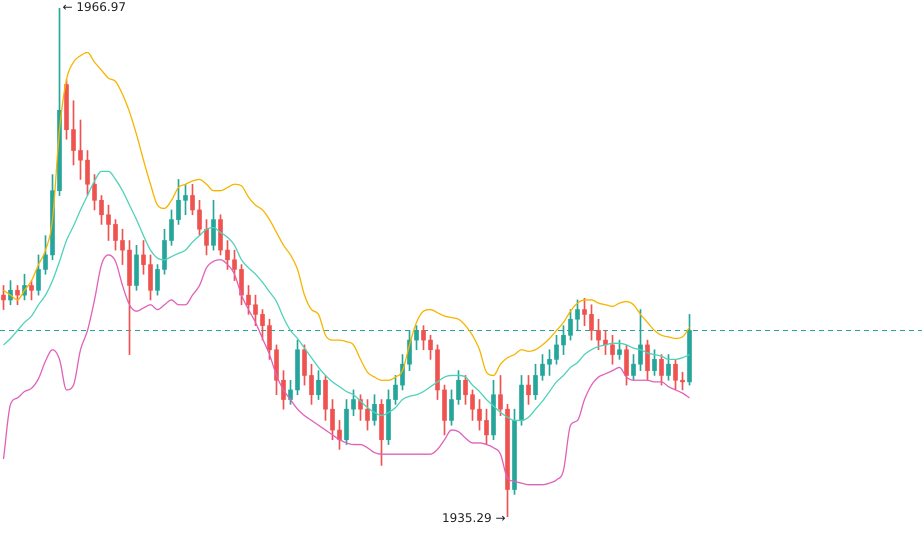 The height and width of the screenshot is (549, 922). I want to click on annotation: 1935.29 →, so click(474, 518).